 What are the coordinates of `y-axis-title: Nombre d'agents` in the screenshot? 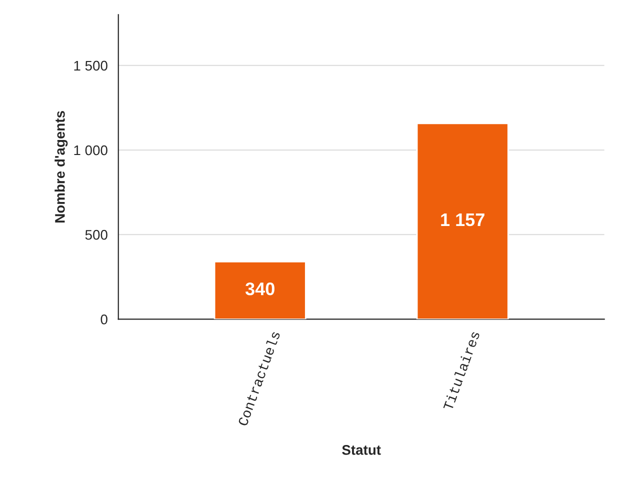 It's located at (61, 166).